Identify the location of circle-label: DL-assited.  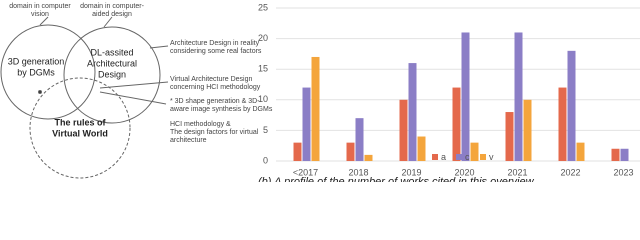
(111, 52).